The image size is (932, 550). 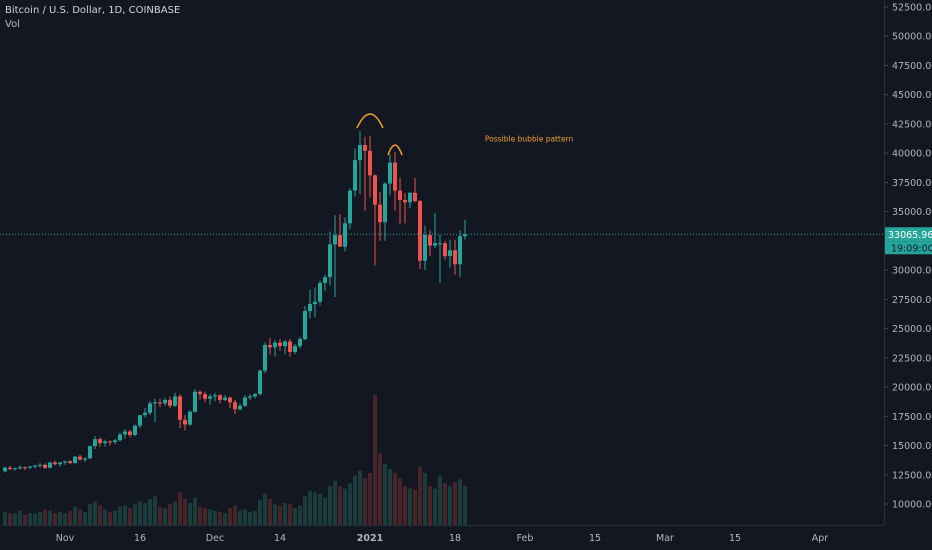 What do you see at coordinates (65, 538) in the screenshot?
I see `x-tick-label: Nov` at bounding box center [65, 538].